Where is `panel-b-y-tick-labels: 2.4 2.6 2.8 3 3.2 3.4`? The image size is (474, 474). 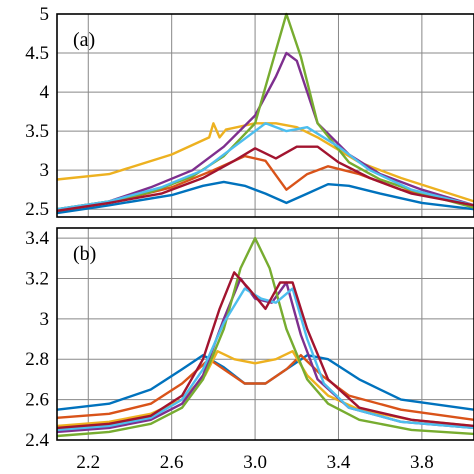 panel-b-y-tick-labels: 2.4 2.6 2.8 3 3.2 3.4 is located at coordinates (37, 339).